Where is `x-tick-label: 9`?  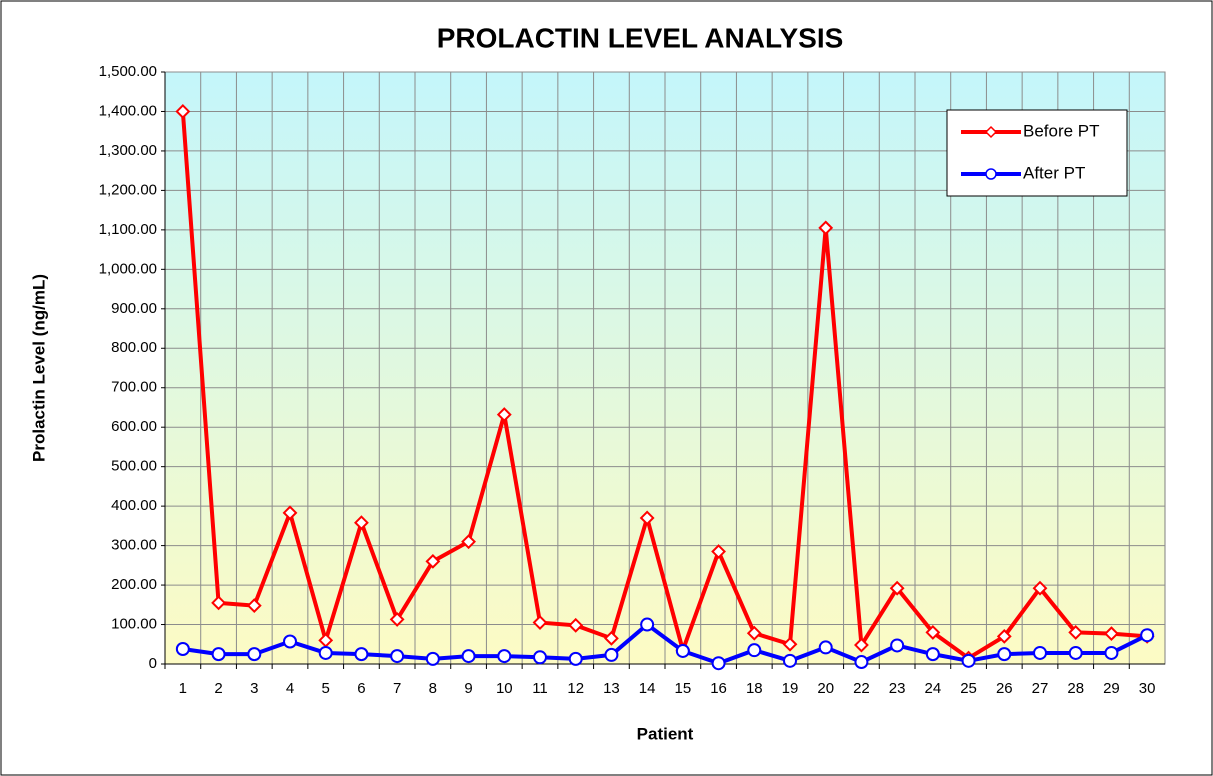
x-tick-label: 9 is located at coordinates (468, 688).